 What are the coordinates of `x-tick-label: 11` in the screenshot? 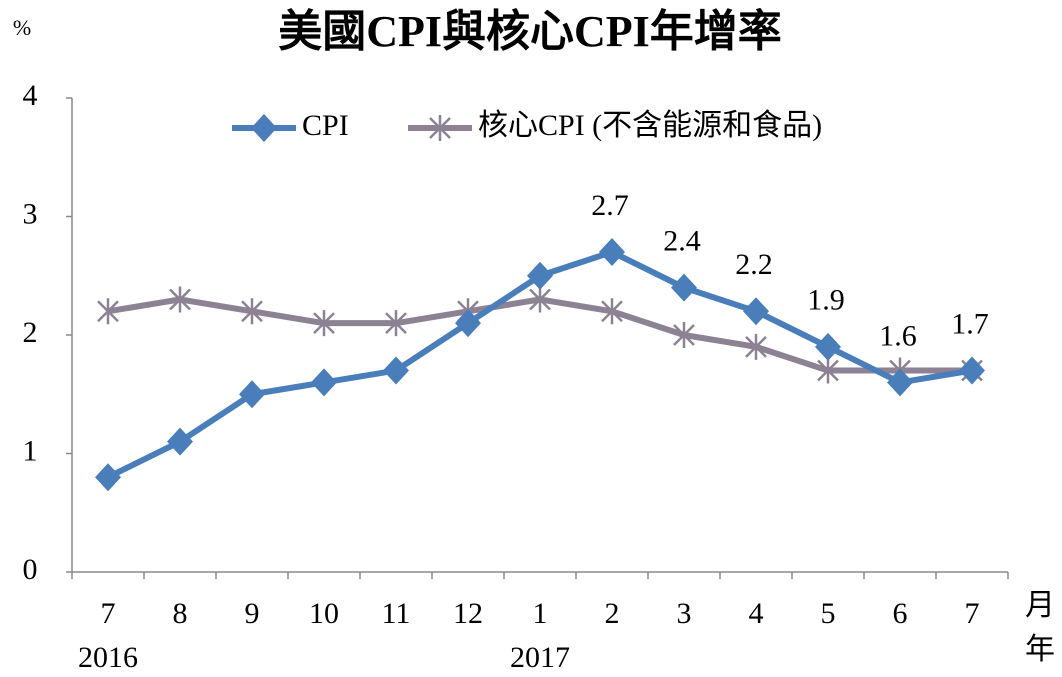 It's located at (396, 613).